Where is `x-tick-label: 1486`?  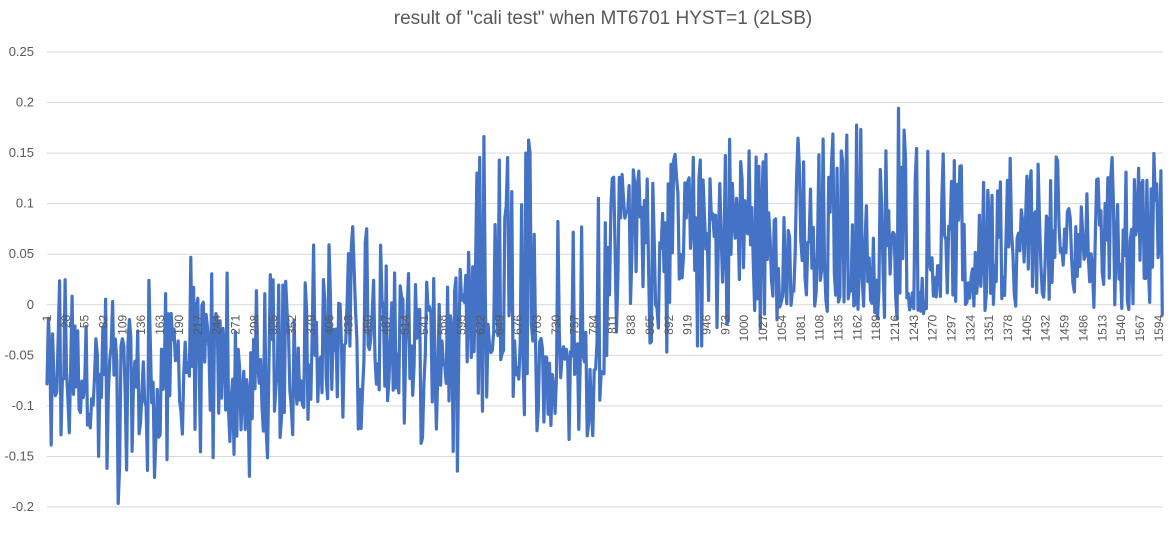 x-tick-label: 1486 is located at coordinates (1083, 327).